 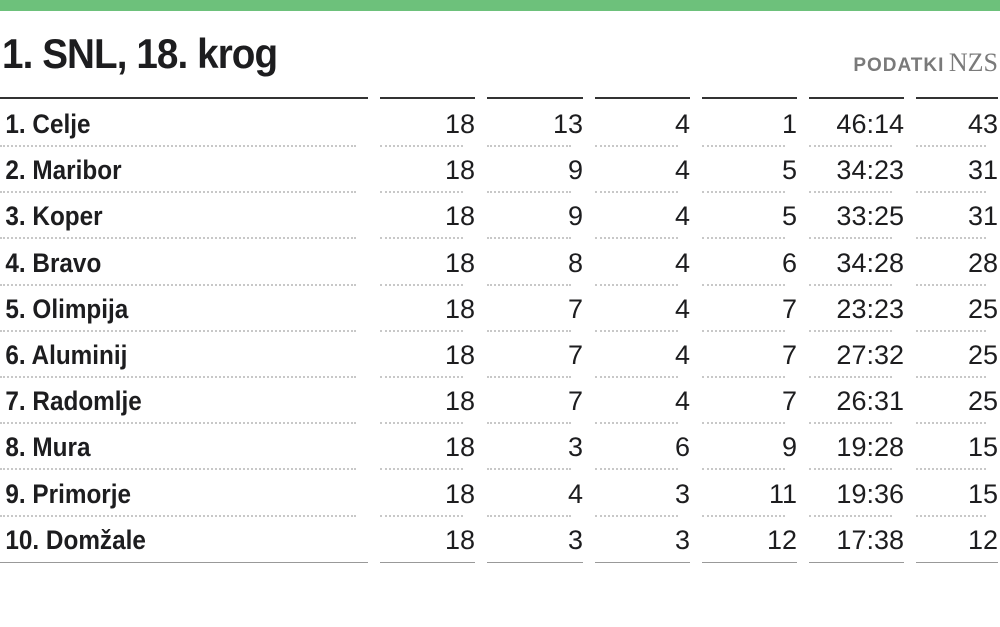 What do you see at coordinates (925, 63) in the screenshot?
I see `source-credit: PODATKI NZS` at bounding box center [925, 63].